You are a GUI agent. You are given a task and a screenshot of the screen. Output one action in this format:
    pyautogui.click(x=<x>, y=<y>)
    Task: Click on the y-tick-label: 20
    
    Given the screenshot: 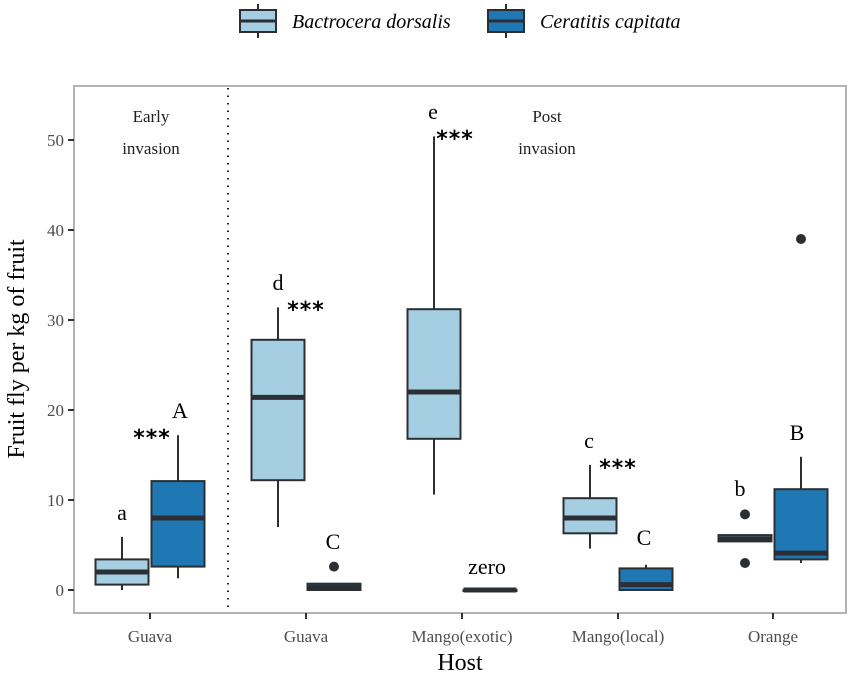 What is the action you would take?
    pyautogui.click(x=55, y=410)
    